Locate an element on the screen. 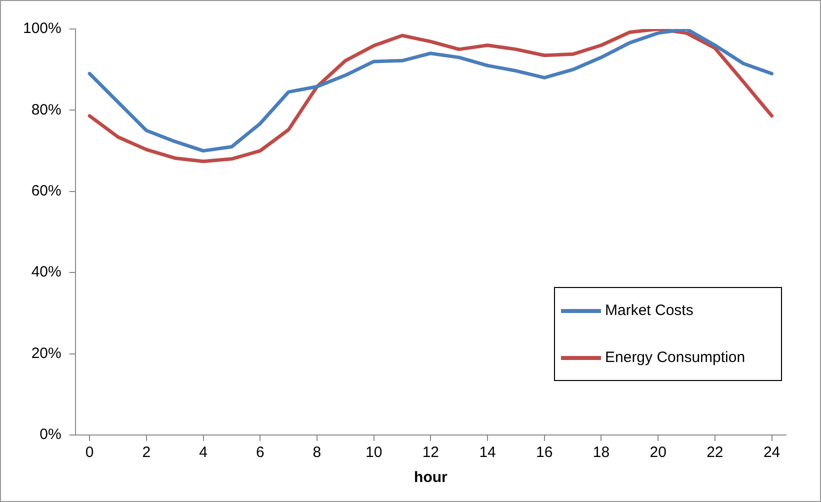 The image size is (821, 502). x-tick-label: 24 is located at coordinates (771, 453).